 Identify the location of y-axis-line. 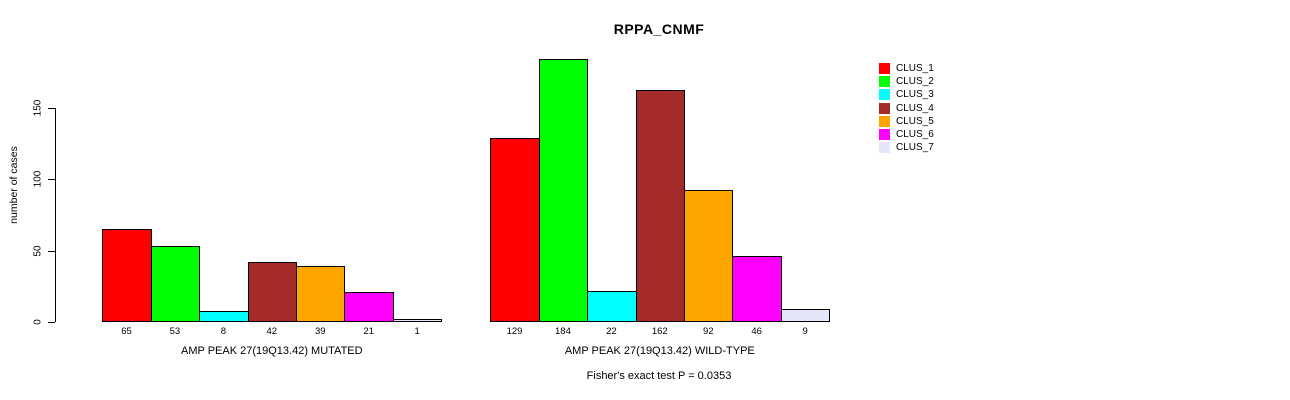
(55, 214).